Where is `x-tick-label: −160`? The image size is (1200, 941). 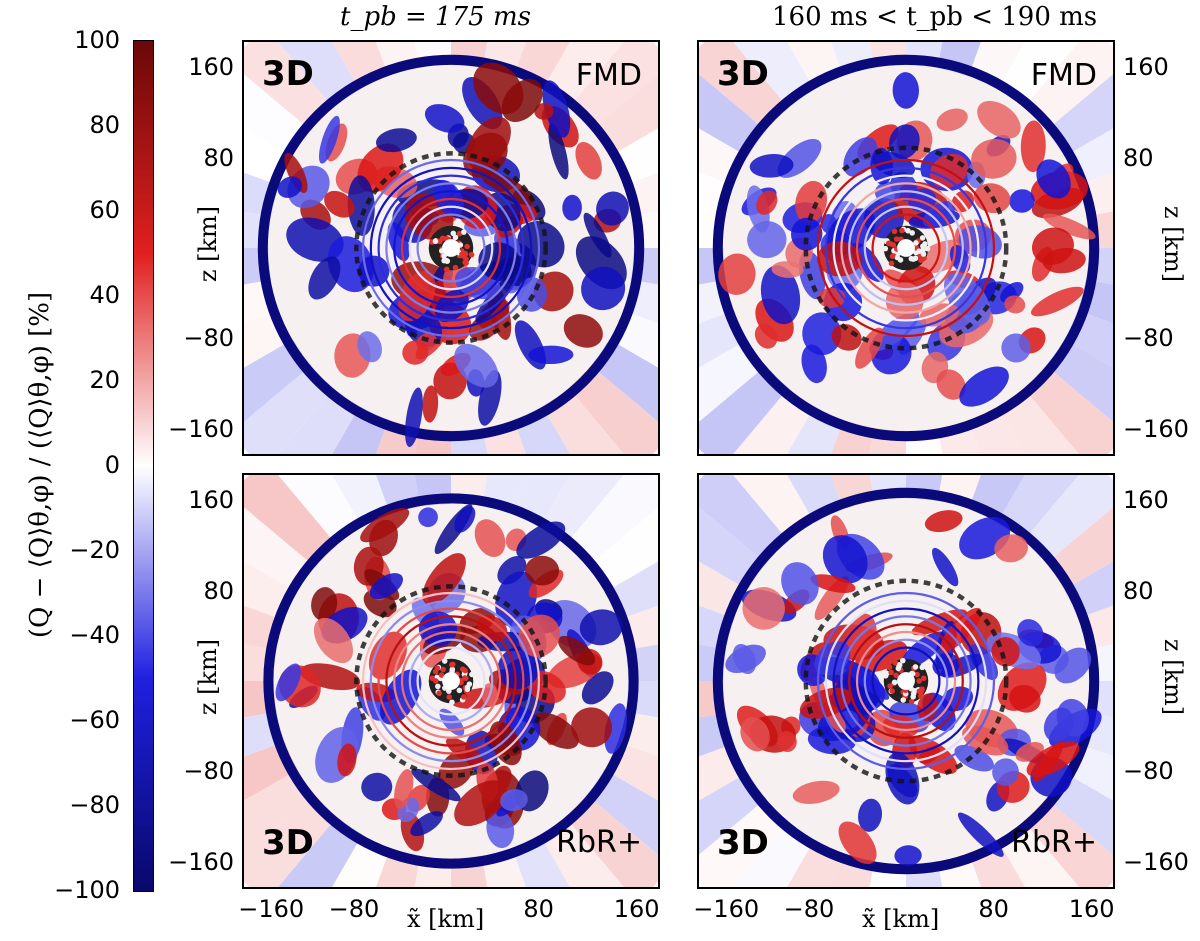
x-tick-label: −160 is located at coordinates (271, 909).